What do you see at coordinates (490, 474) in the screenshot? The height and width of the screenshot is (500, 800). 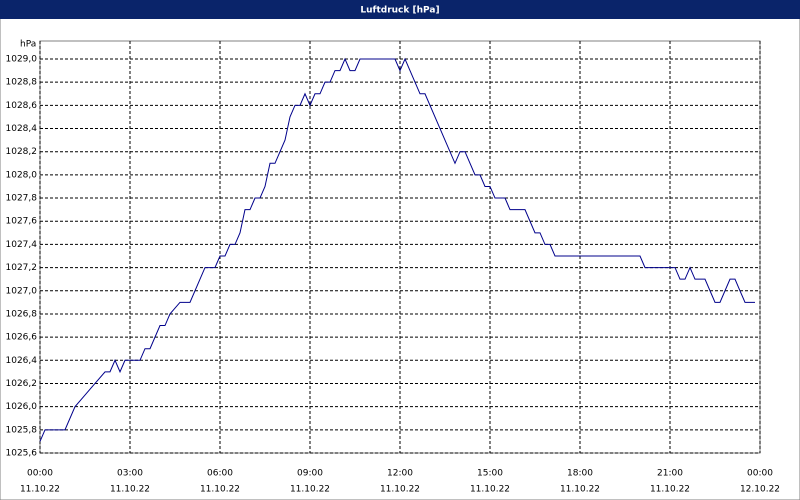 I see `x-tick-label: 15:00` at bounding box center [490, 474].